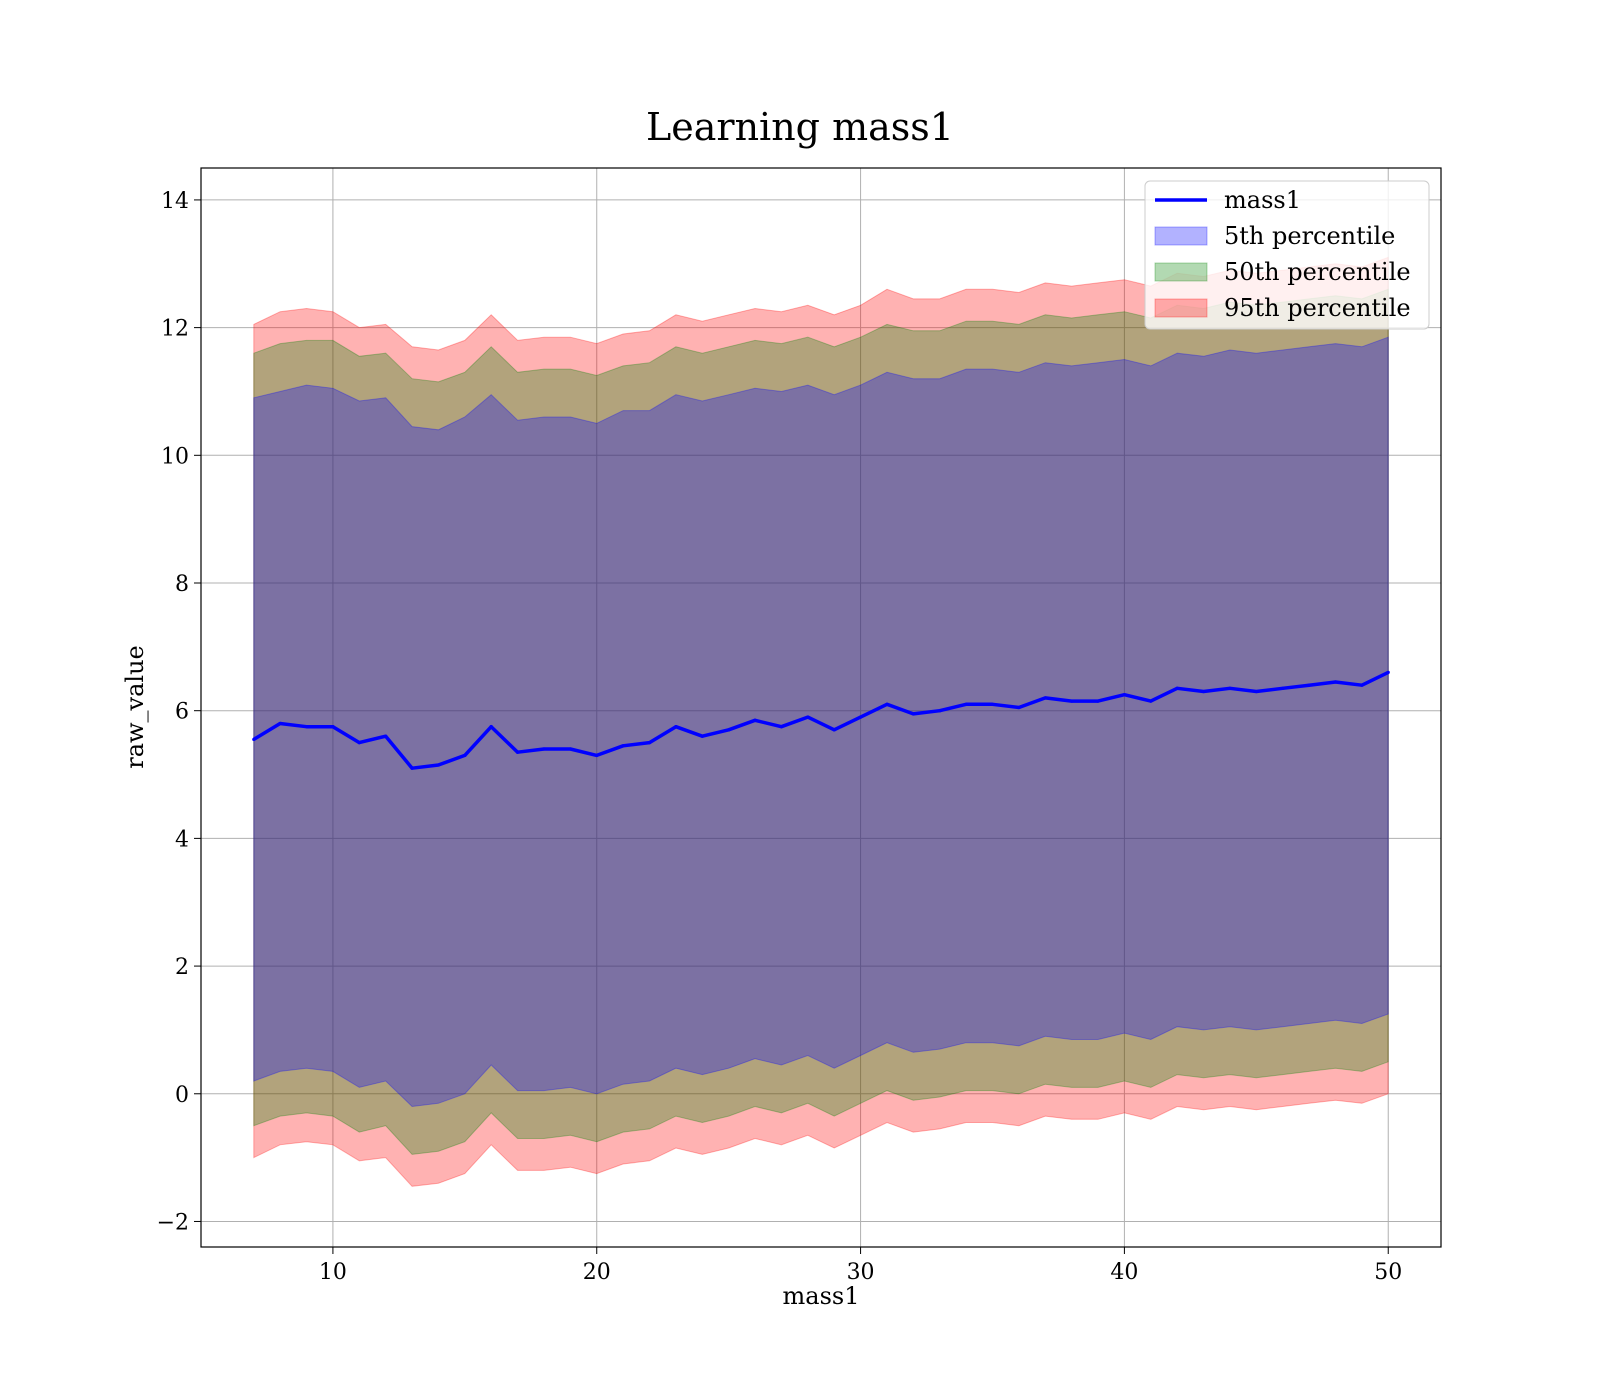  What do you see at coordinates (175, 329) in the screenshot?
I see `y-tick-label-7: 12` at bounding box center [175, 329].